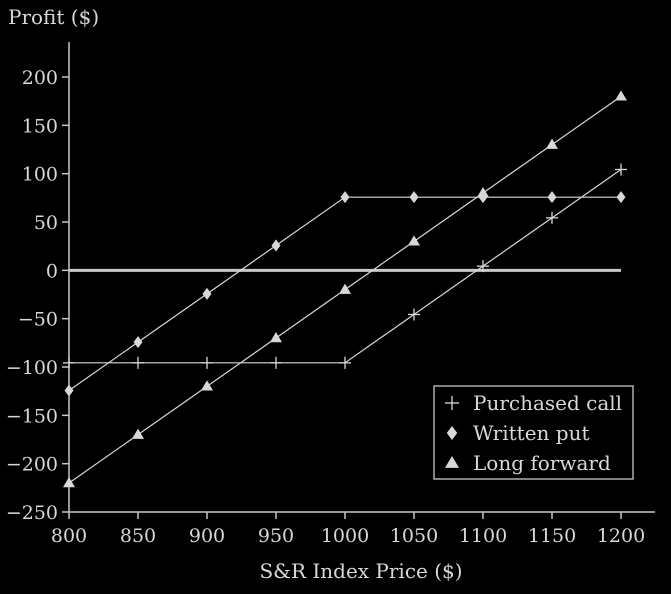 The image size is (671, 594). Describe the element at coordinates (207, 536) in the screenshot. I see `x-tick-label: 900` at that location.